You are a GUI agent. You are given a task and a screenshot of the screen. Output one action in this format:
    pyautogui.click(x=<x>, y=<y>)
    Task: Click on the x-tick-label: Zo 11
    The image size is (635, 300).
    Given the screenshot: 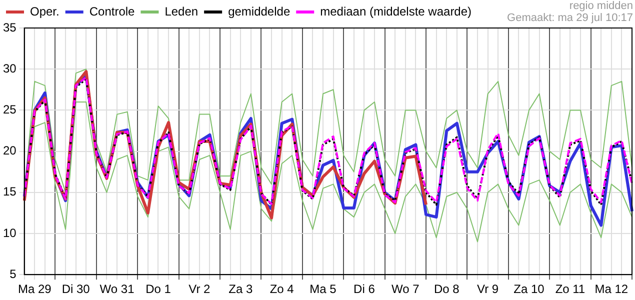 What is the action you would take?
    pyautogui.click(x=570, y=289)
    